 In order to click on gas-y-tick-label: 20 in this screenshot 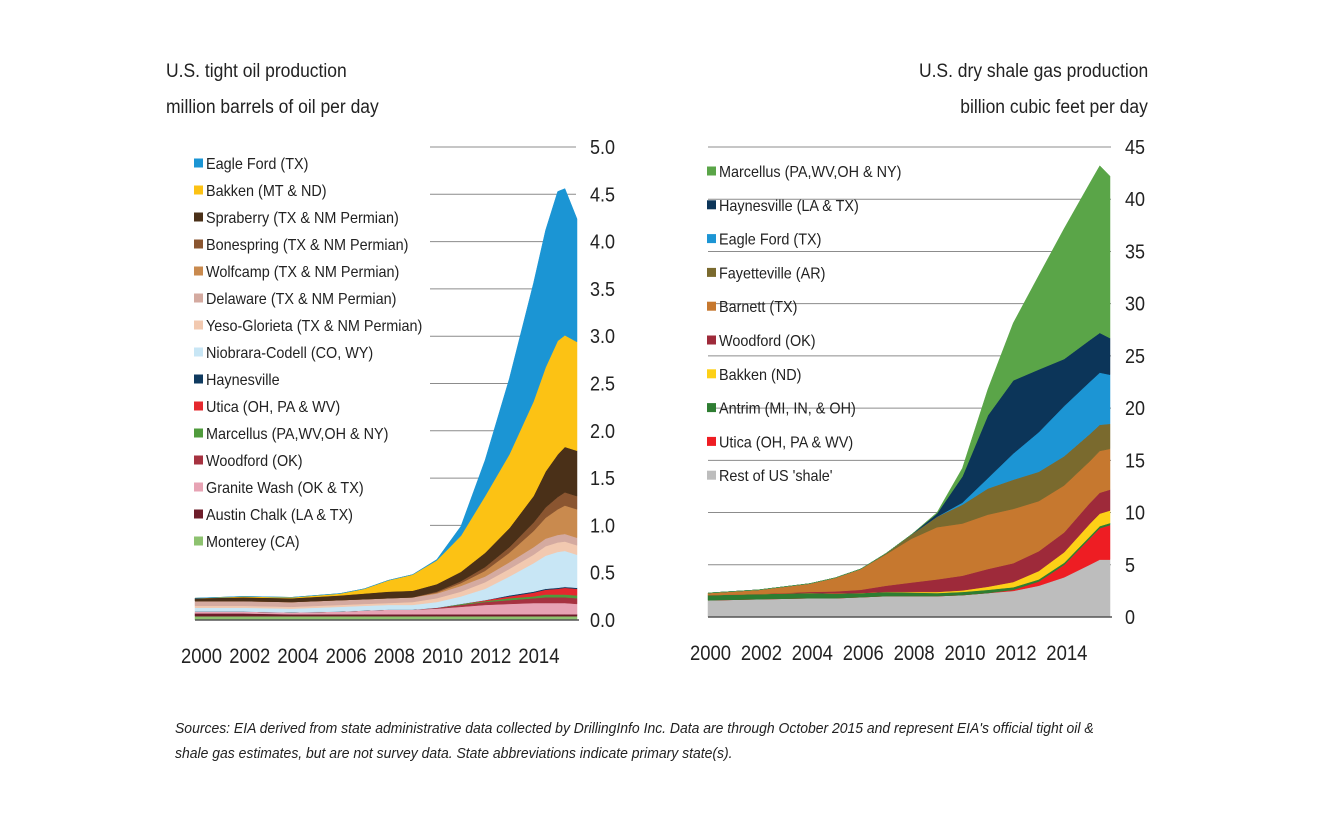, I will do `click(1135, 409)`.